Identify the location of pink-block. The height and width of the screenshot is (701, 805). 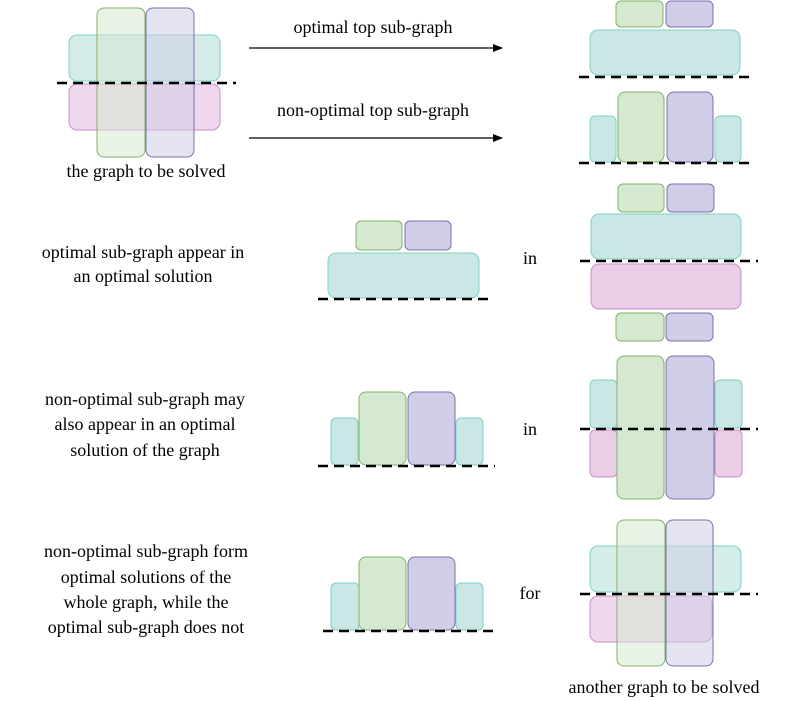
(666, 286).